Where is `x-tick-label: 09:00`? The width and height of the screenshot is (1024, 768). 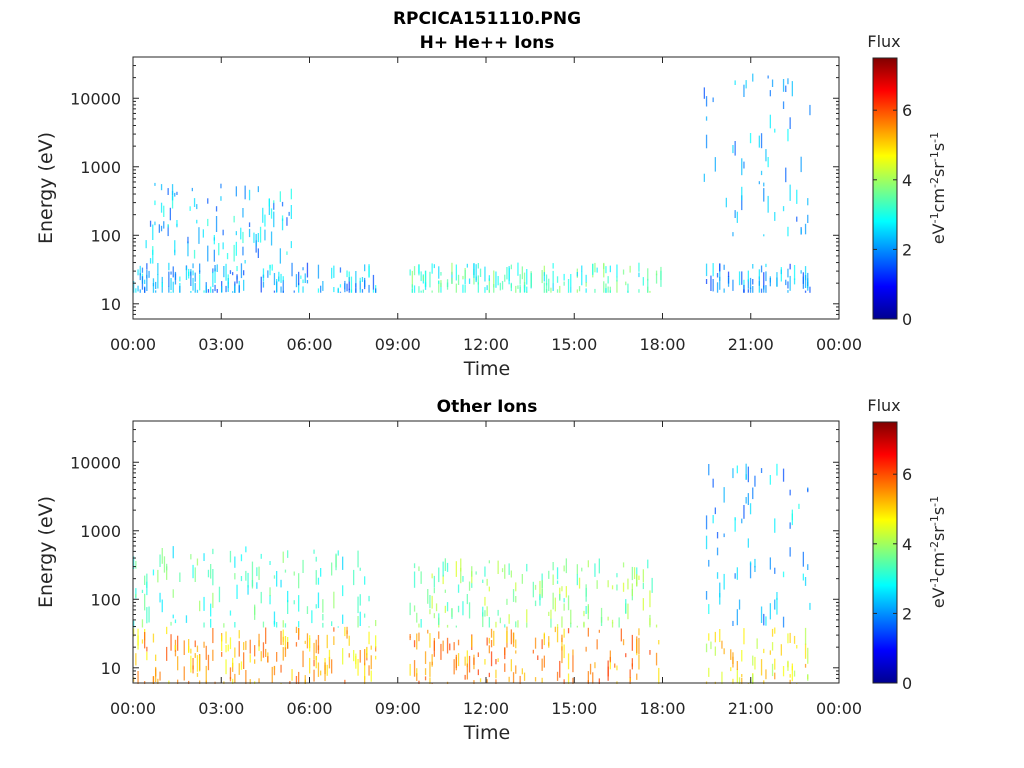 x-tick-label: 09:00 is located at coordinates (398, 344).